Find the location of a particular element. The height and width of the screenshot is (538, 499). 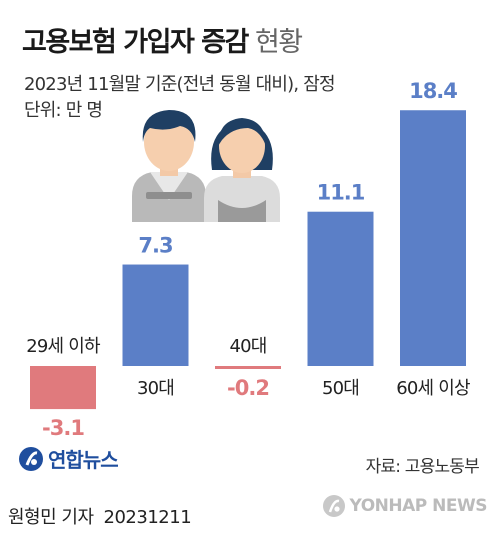

title-suffix: 현황 is located at coordinates (278, 42).